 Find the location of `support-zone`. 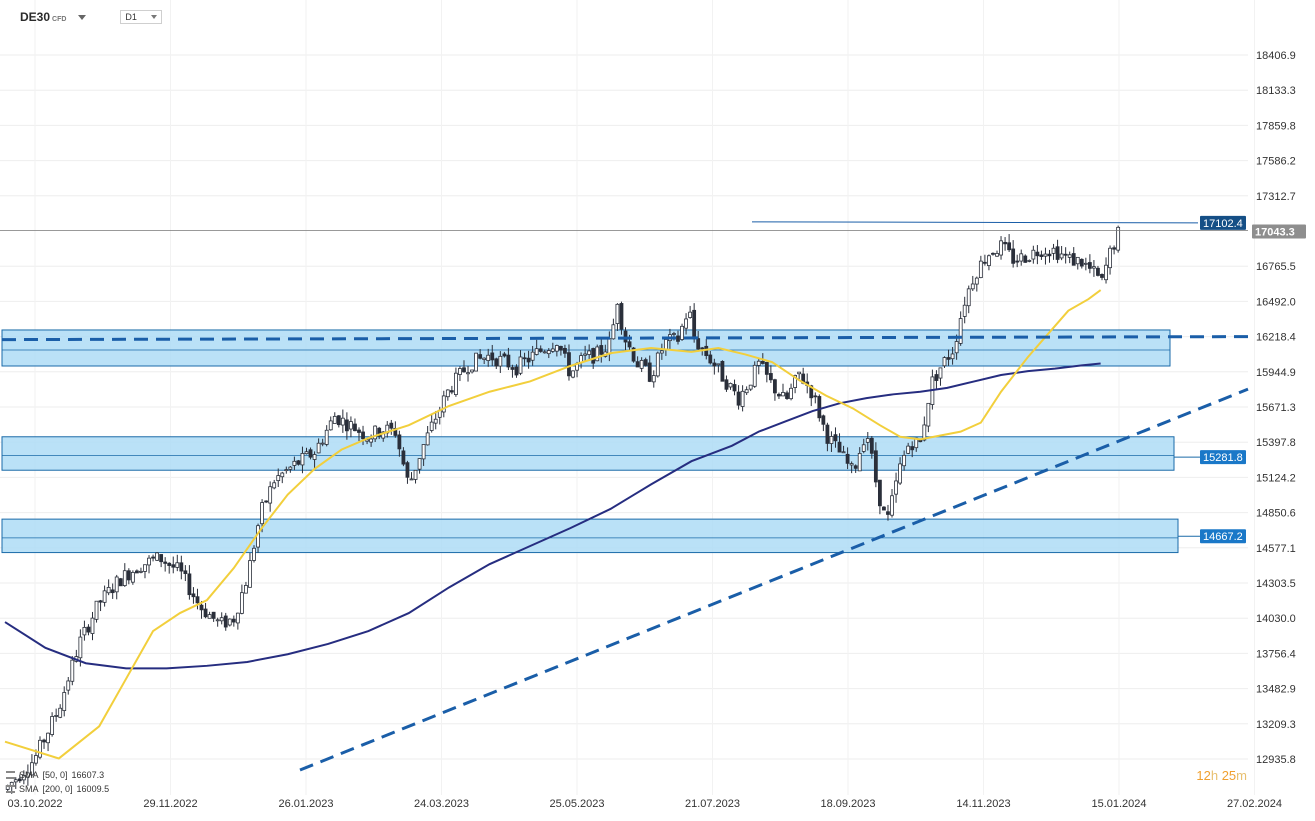

support-zone is located at coordinates (590, 536).